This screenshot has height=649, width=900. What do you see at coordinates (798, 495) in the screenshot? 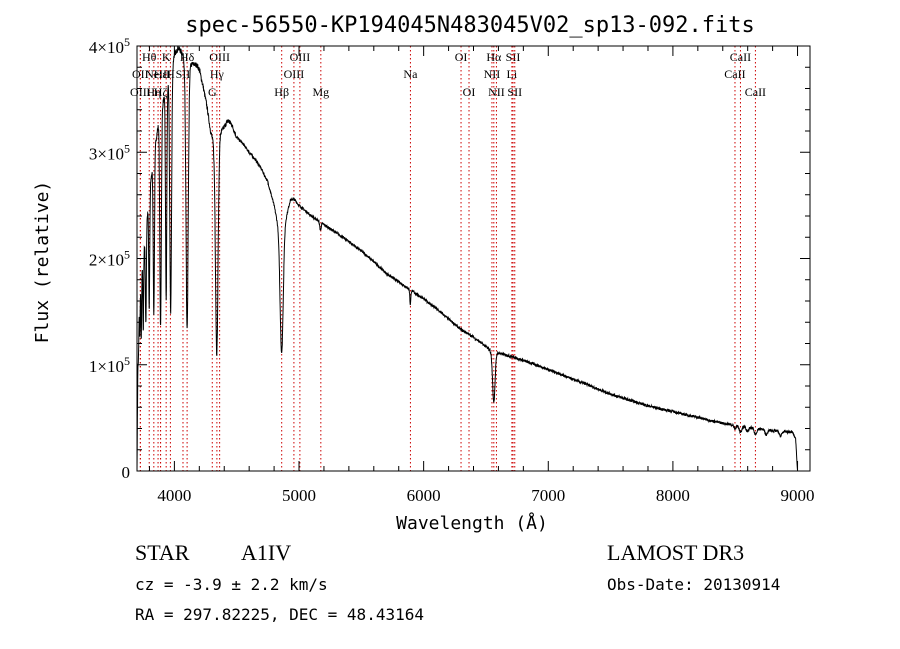
I see `x-tick-label: 9000` at bounding box center [798, 495].